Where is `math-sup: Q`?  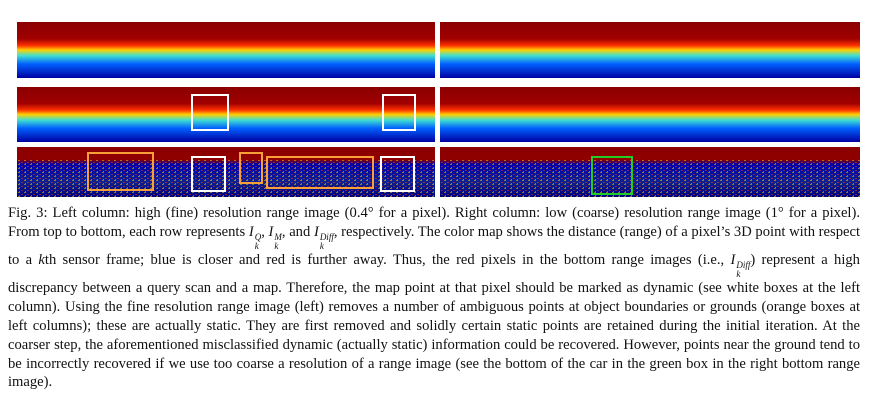 math-sup: Q is located at coordinates (258, 236).